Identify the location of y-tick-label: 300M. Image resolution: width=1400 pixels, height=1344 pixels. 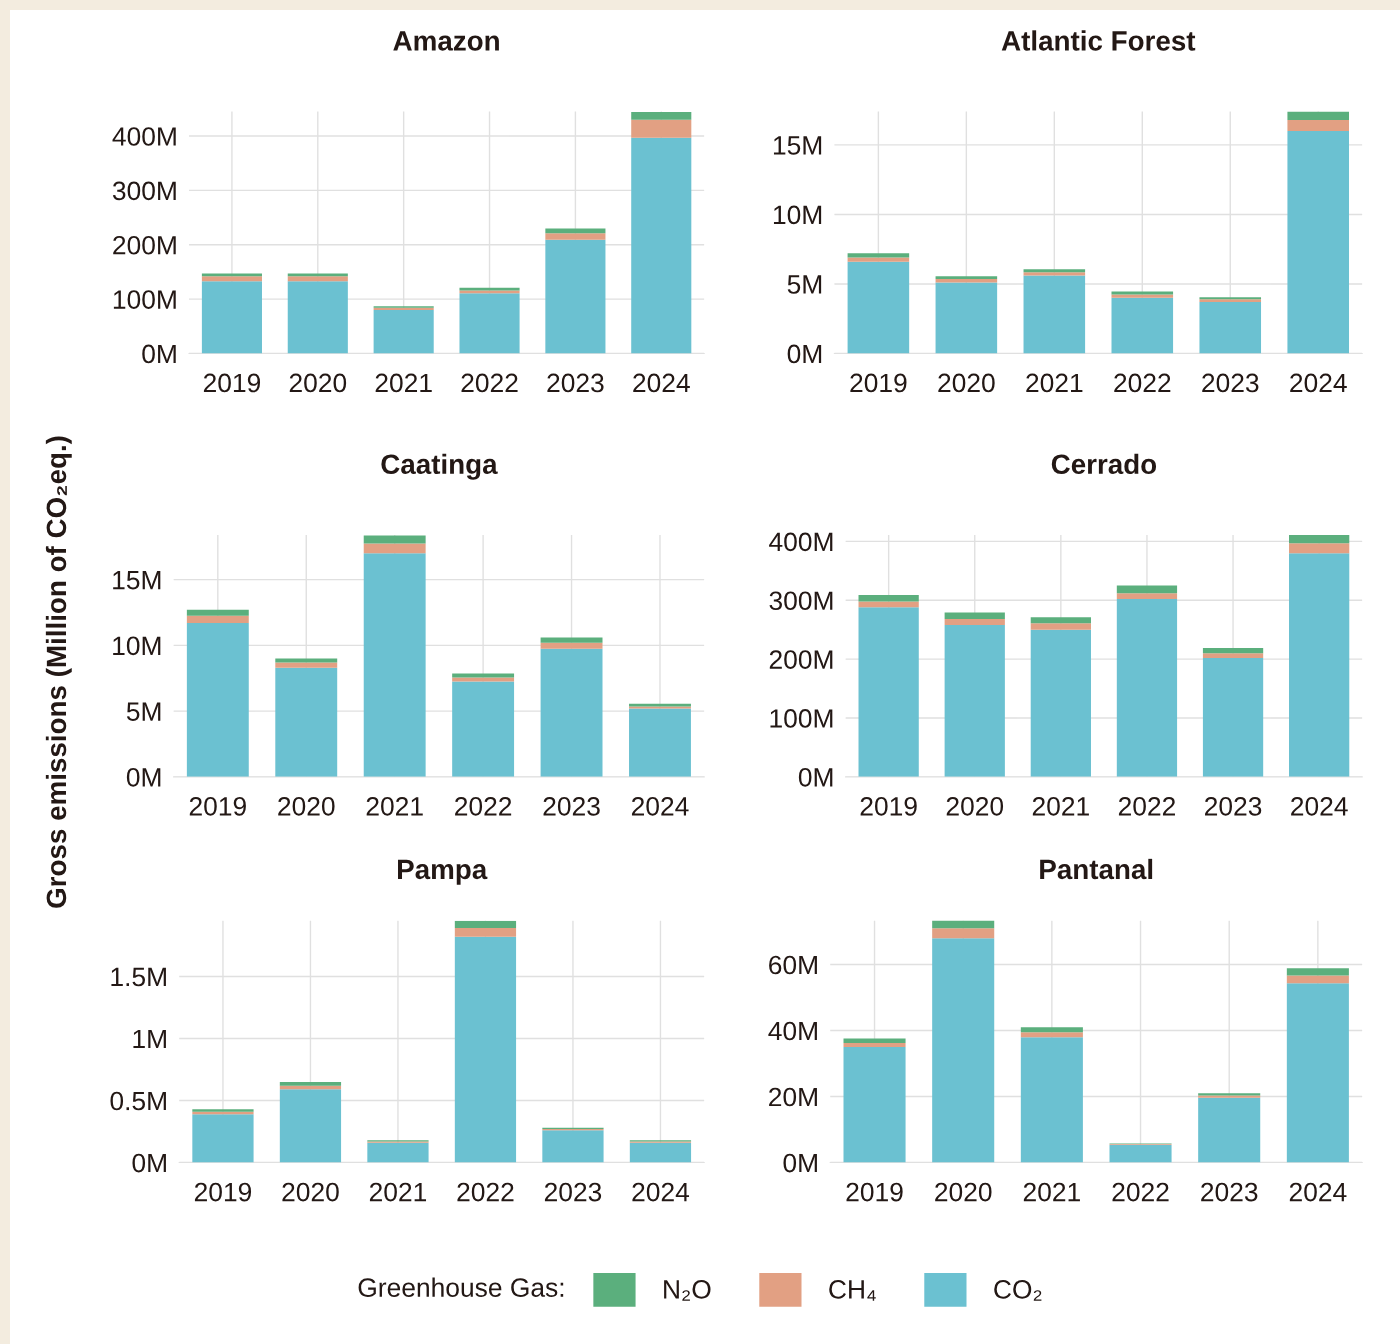
(801, 601).